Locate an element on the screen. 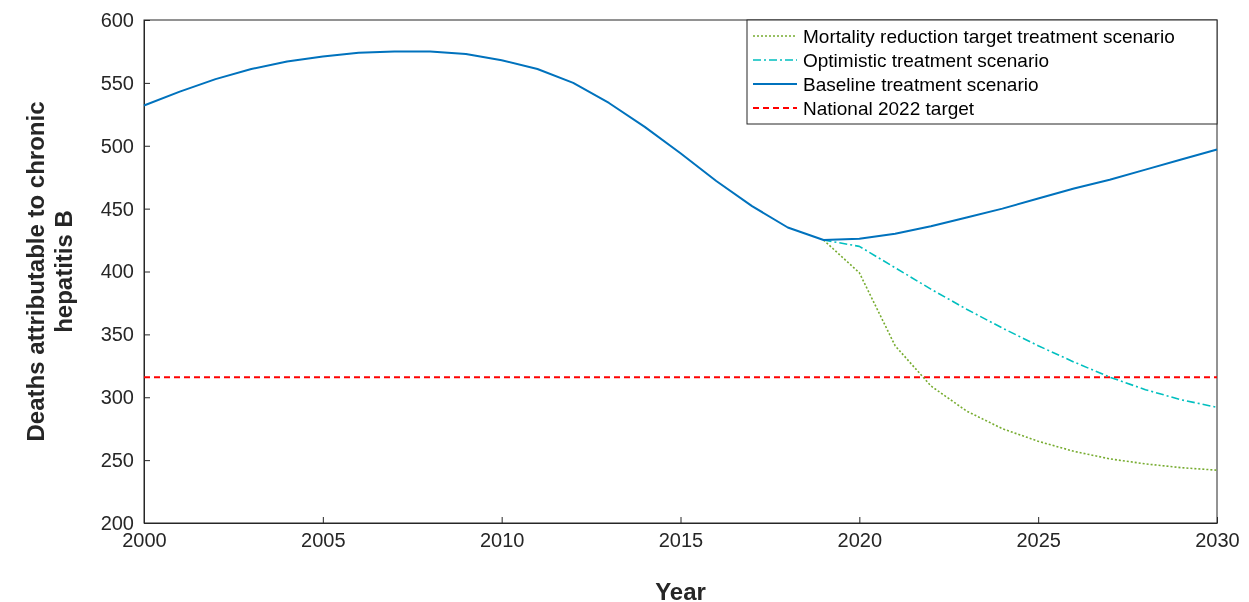 This screenshot has width=1249, height=602. y-tick-label: 300 is located at coordinates (117, 397).